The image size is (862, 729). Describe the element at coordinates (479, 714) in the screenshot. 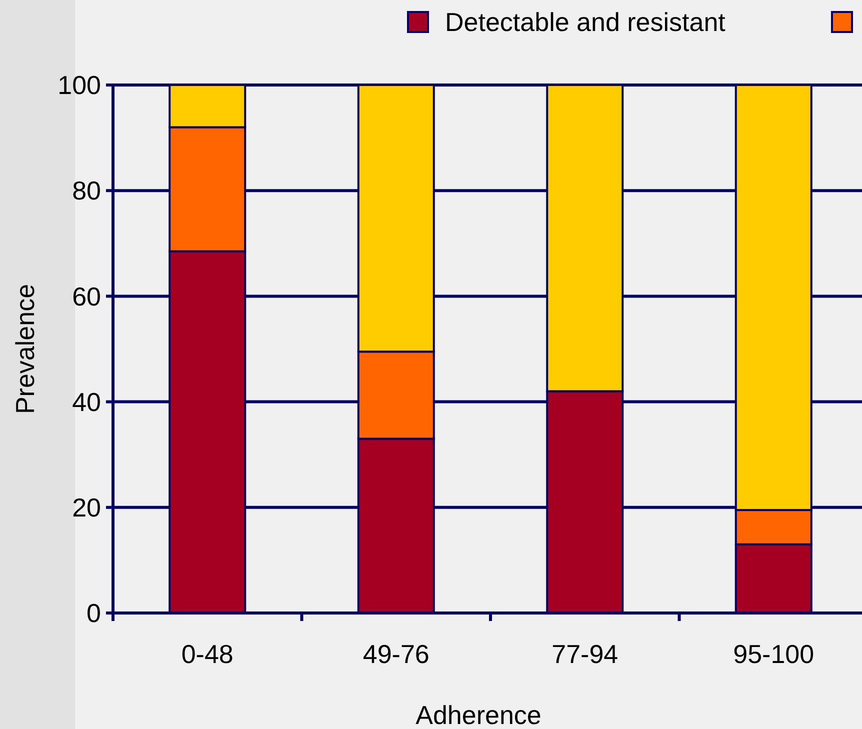

I see `x-axis-title: Adherence` at that location.